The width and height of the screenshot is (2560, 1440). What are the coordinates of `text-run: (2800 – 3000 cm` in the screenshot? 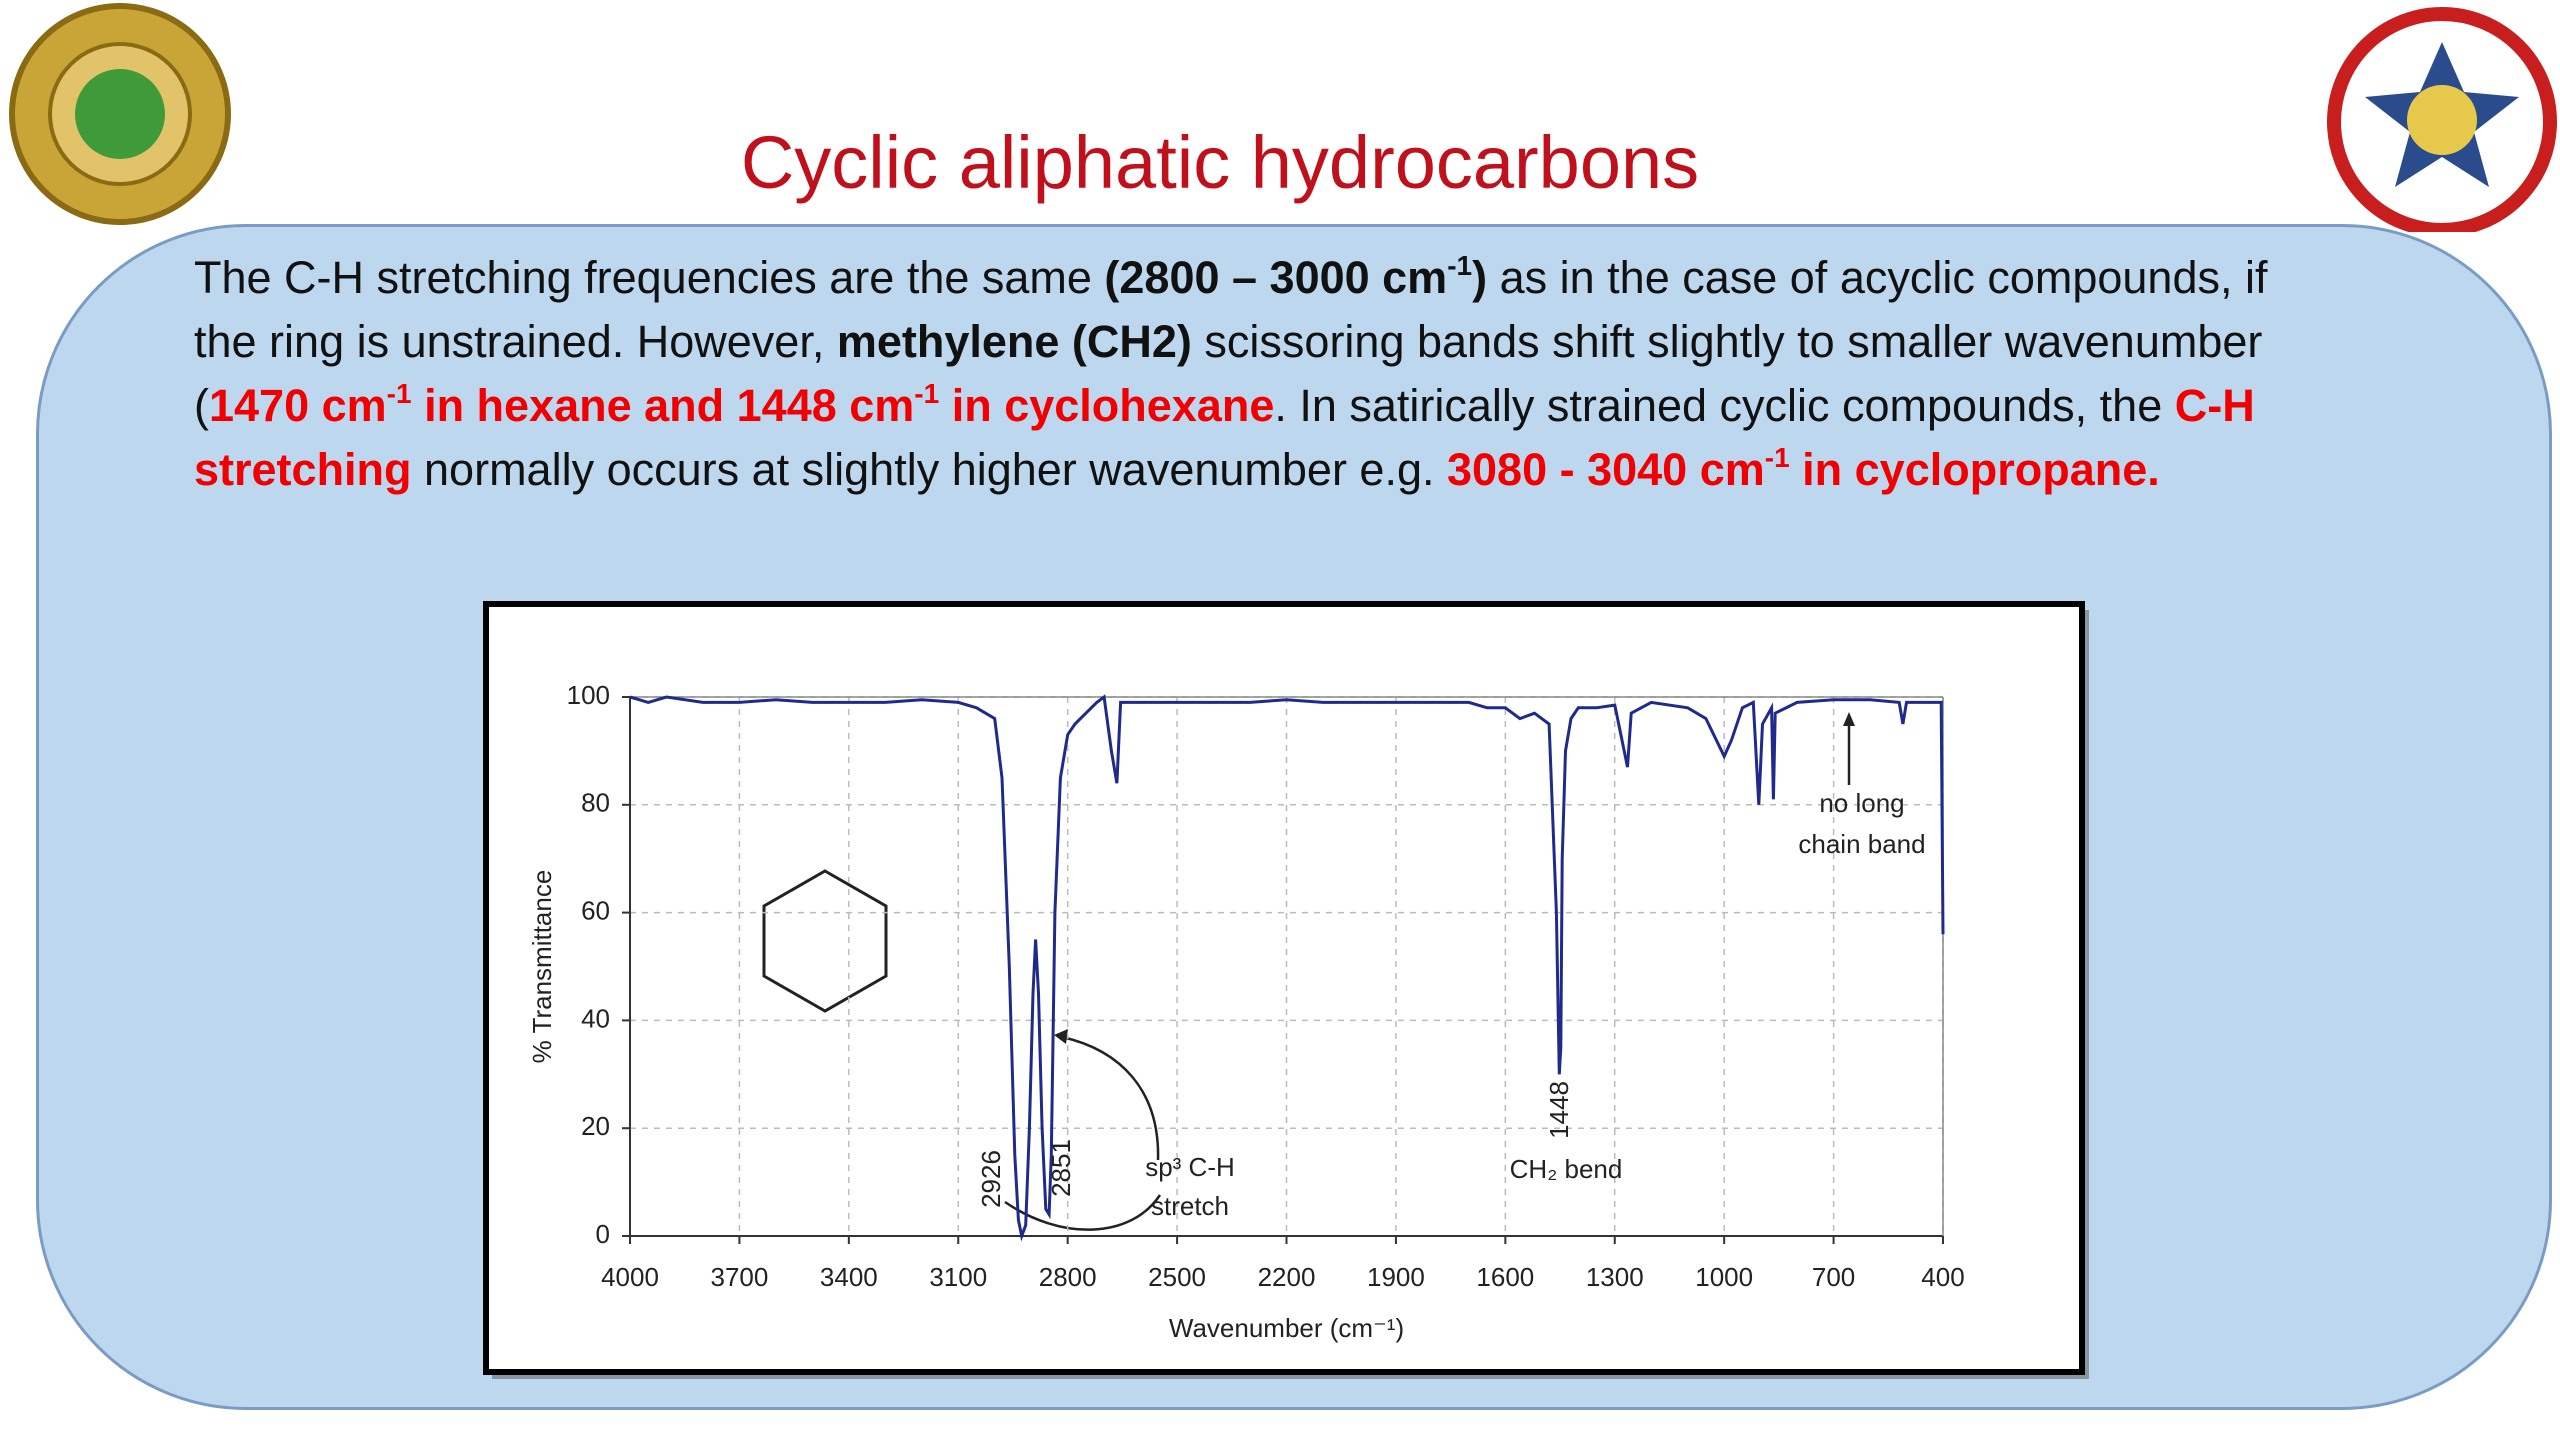 It's located at (1276, 277).